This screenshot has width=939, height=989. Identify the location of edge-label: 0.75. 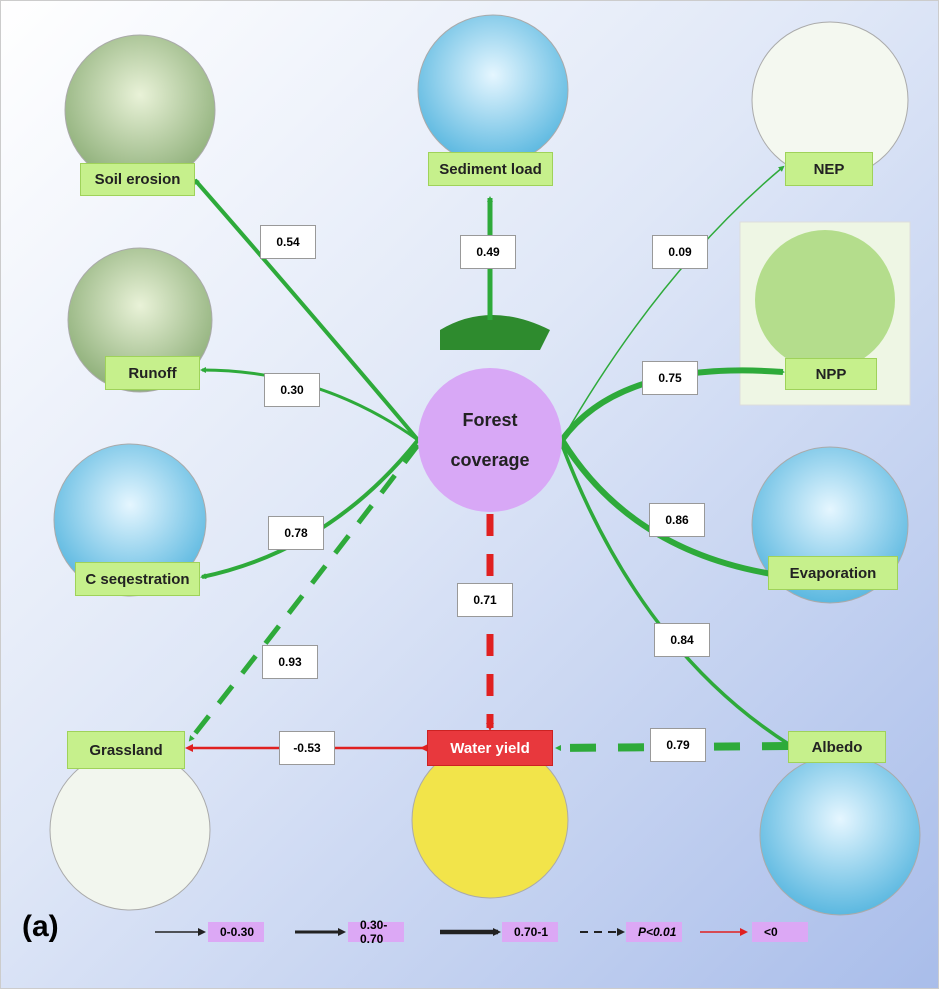
(670, 378).